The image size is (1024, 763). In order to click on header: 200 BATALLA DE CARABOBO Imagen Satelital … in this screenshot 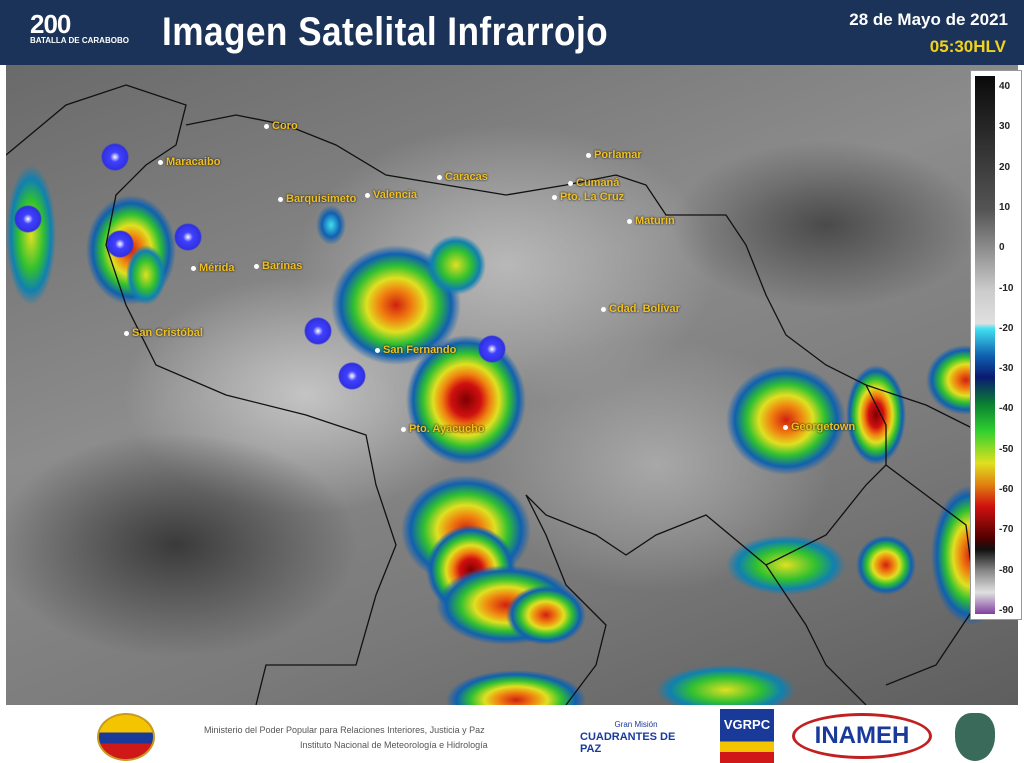, I will do `click(512, 32)`.